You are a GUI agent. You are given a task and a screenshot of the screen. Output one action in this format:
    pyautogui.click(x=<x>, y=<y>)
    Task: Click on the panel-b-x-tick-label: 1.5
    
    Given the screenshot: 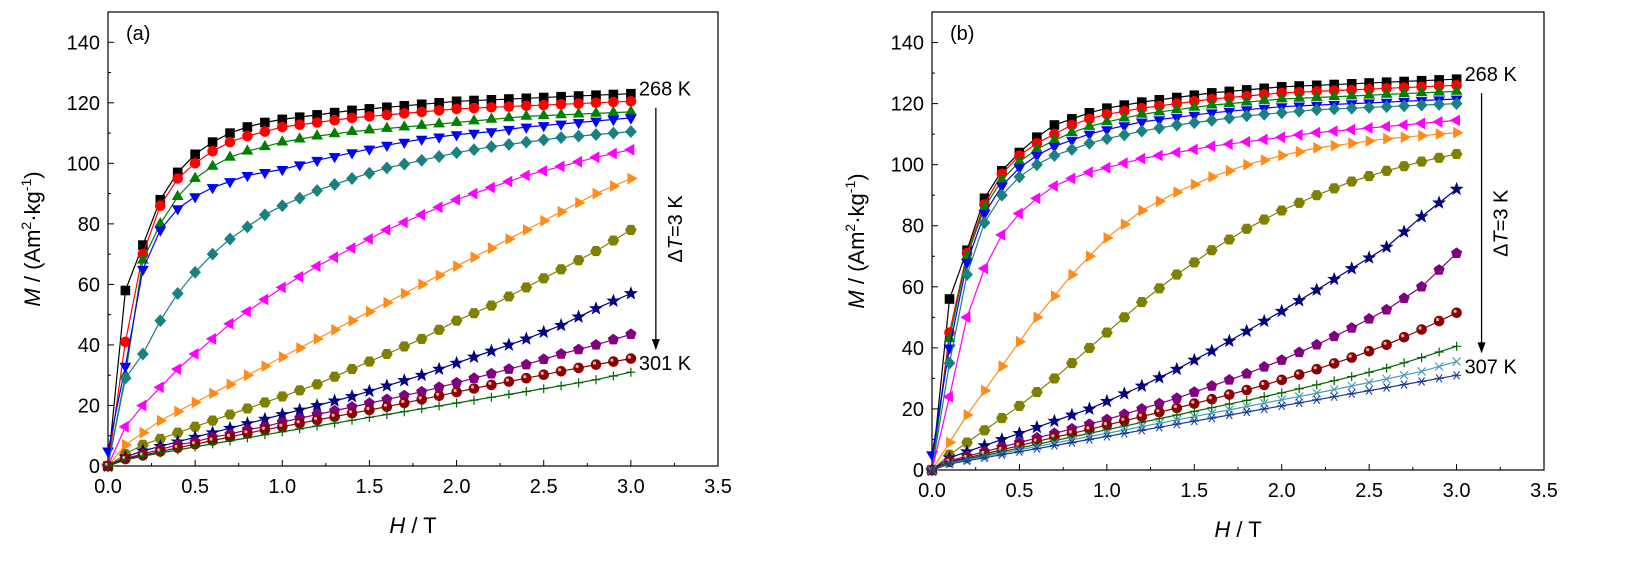 What is the action you would take?
    pyautogui.click(x=1194, y=491)
    